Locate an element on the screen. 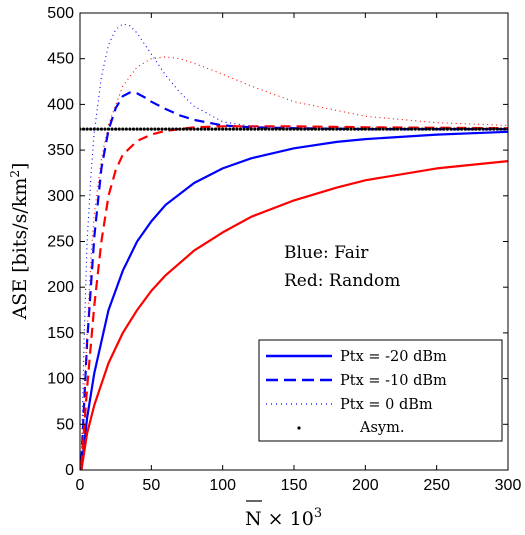  x-tick-label-2: 100 is located at coordinates (222, 485).